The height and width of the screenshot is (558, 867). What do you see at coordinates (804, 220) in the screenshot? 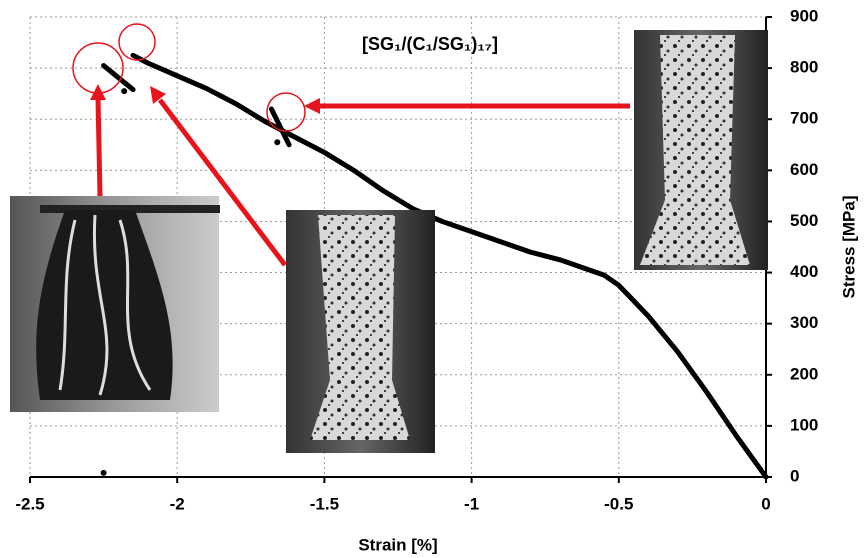
I see `y-tick-label: 500` at bounding box center [804, 220].